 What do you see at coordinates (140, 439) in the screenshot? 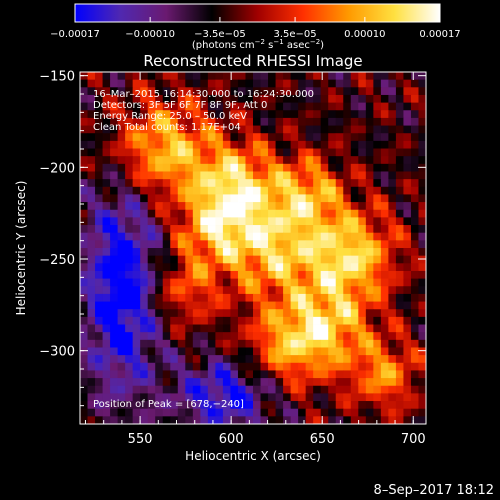
I see `x-tick-label: 550` at bounding box center [140, 439].